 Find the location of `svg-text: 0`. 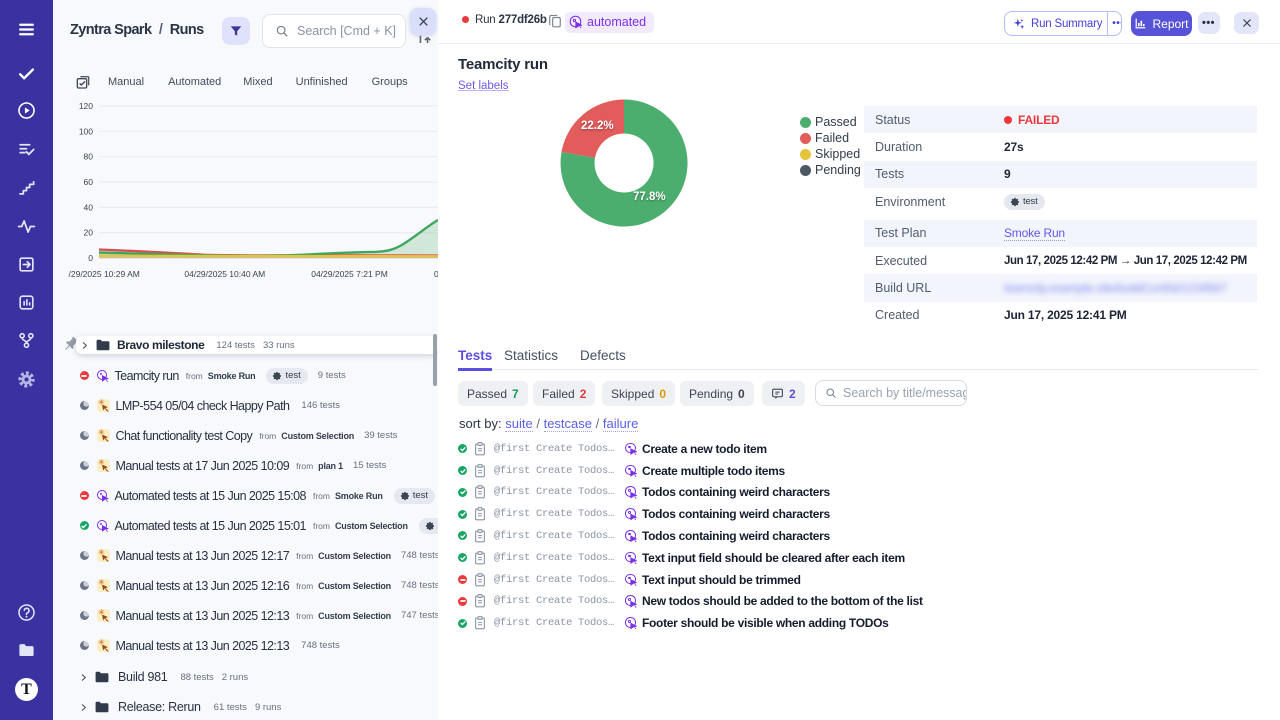

svg-text: 0 is located at coordinates (90, 258).